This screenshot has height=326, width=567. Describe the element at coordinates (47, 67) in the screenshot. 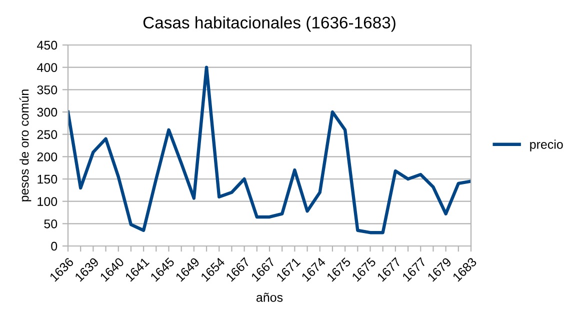

I see `y-tick-label: 400` at that location.